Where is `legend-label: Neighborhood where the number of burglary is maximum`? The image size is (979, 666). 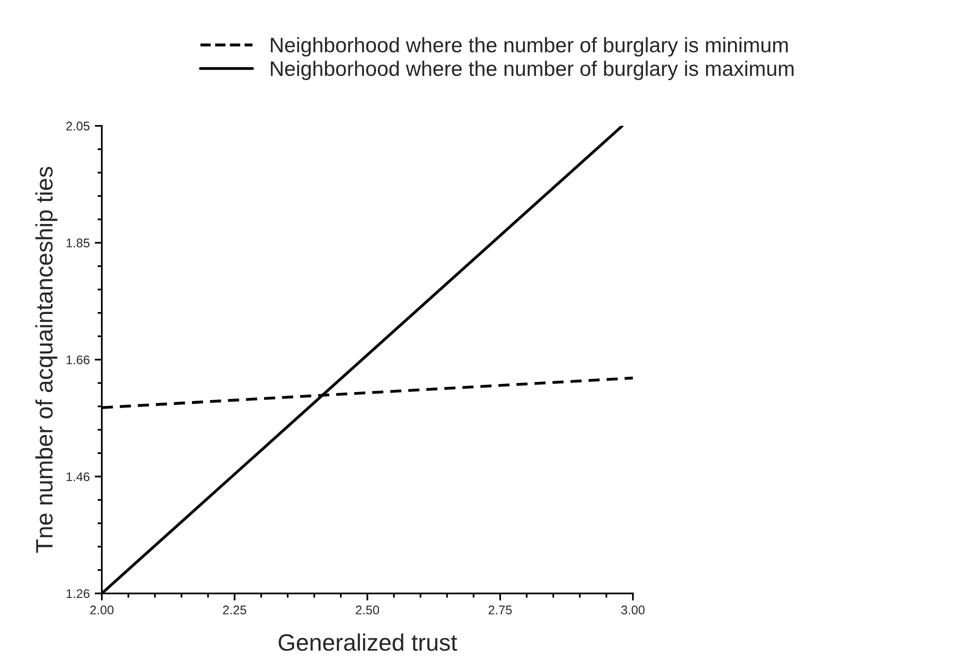 legend-label: Neighborhood where the number of burglary is maximum is located at coordinates (532, 70).